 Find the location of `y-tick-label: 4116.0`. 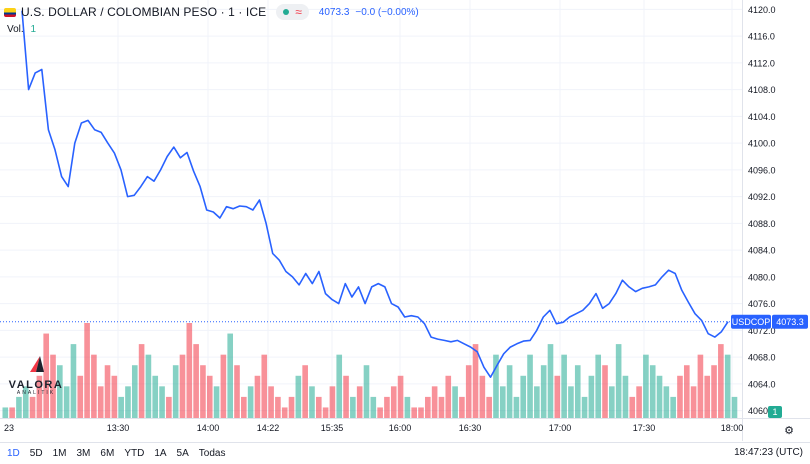

y-tick-label: 4116.0 is located at coordinates (761, 37).